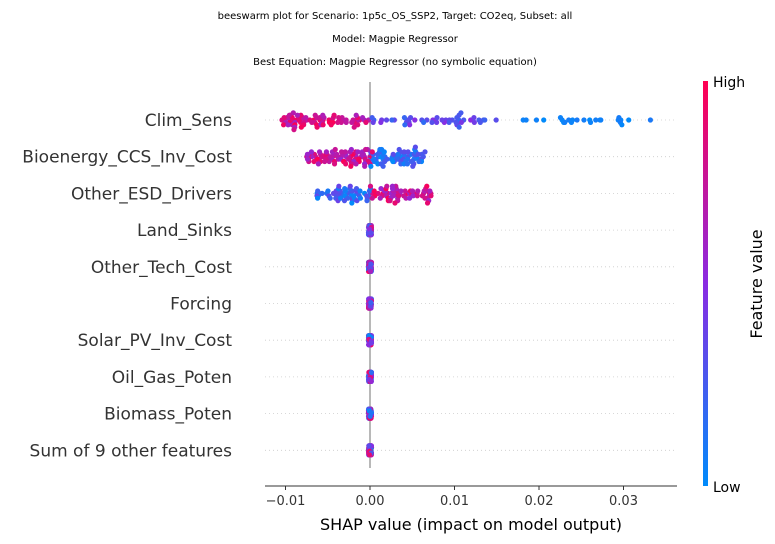 This screenshot has height=544, width=775. Describe the element at coordinates (539, 501) in the screenshot. I see `x-tick-label: 0.02` at that location.